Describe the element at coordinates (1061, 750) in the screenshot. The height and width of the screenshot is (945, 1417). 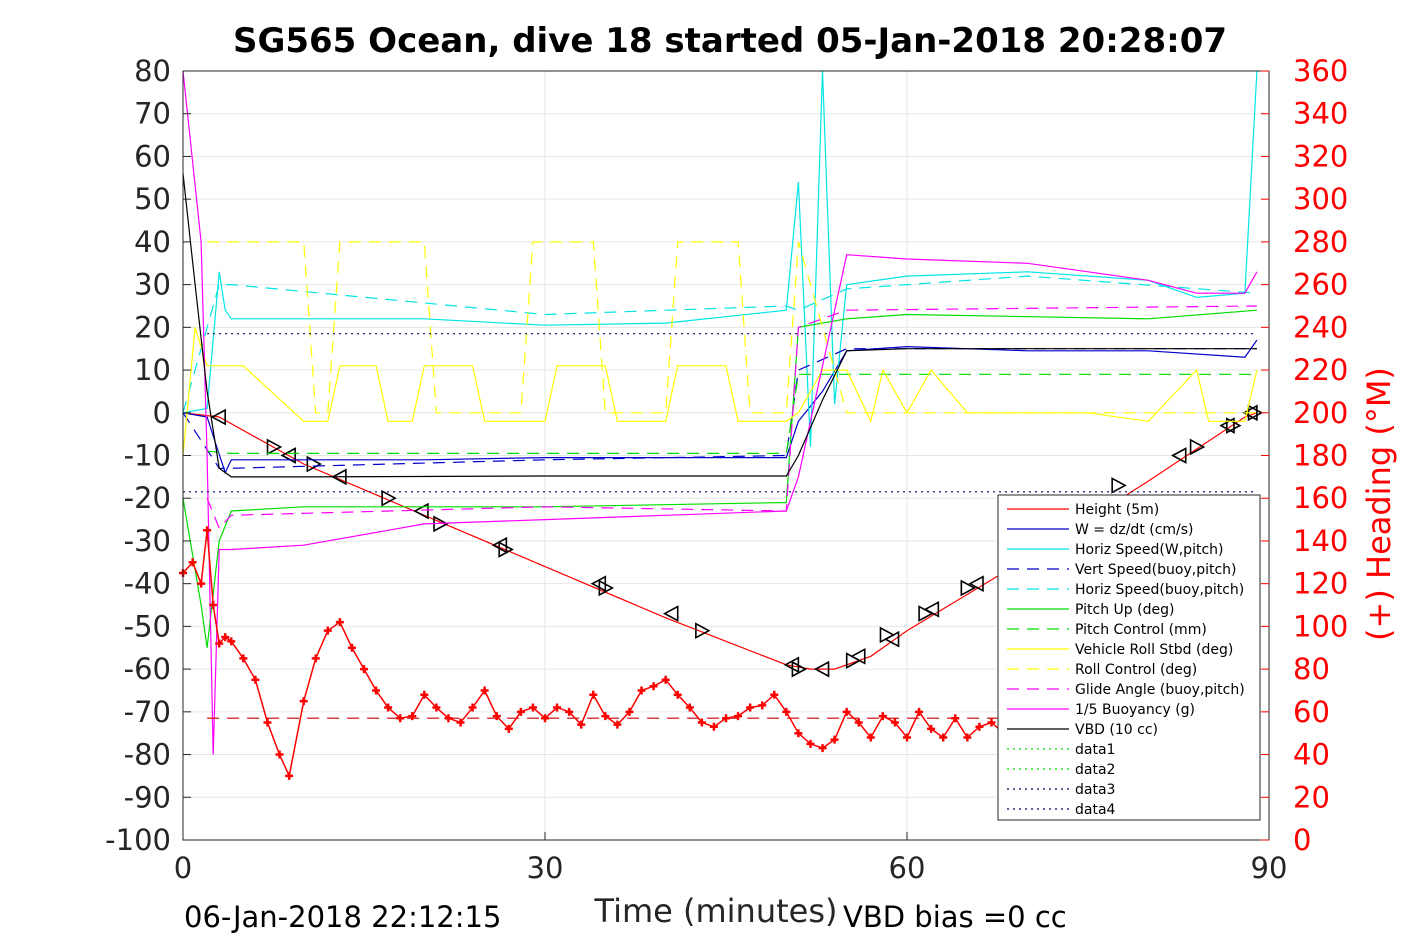
I see `legend-entry: data1` at that location.